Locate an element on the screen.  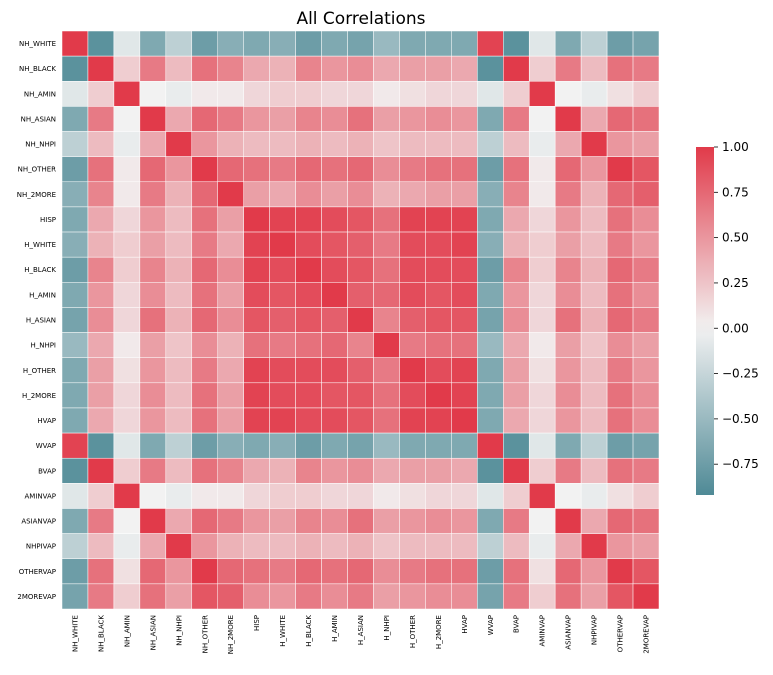
heatmap-cell-ASIANVAP-H_ASIAN is located at coordinates (360, 521).